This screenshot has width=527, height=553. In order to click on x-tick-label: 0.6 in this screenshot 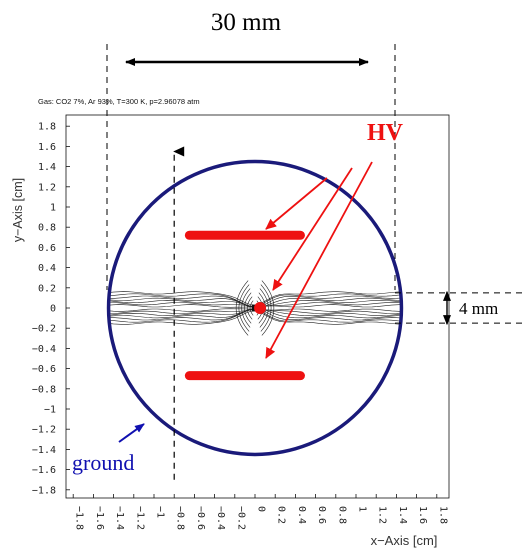, I will do `click(321, 515)`.